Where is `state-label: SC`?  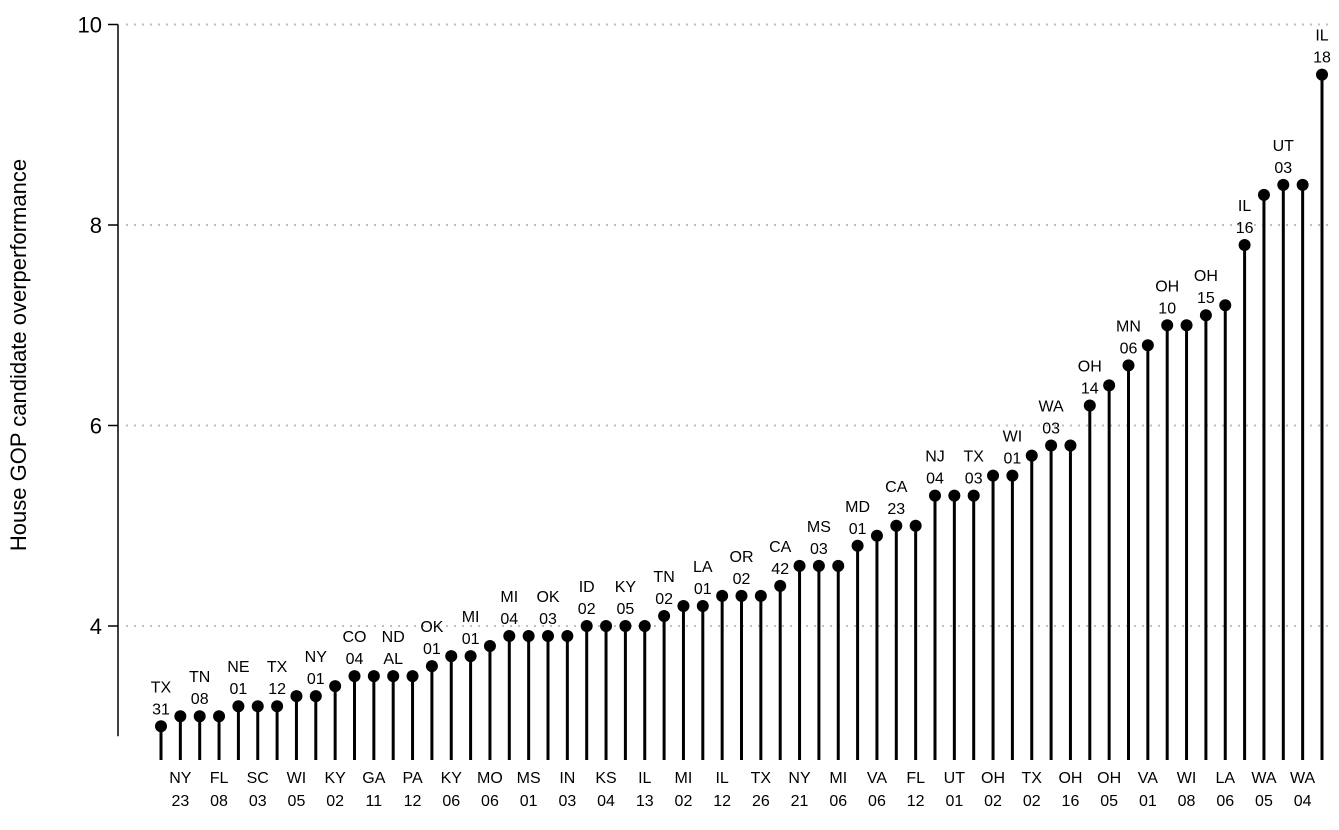 state-label: SC is located at coordinates (258, 778).